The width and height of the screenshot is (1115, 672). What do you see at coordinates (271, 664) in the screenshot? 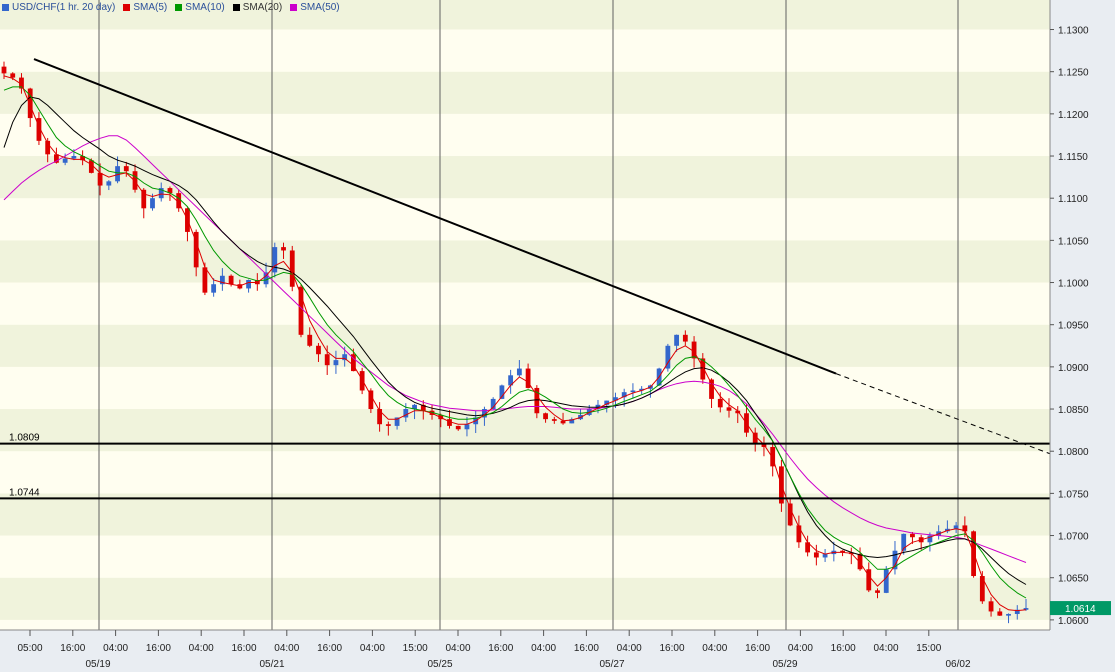
I see `date-label: 05/21` at bounding box center [271, 664].